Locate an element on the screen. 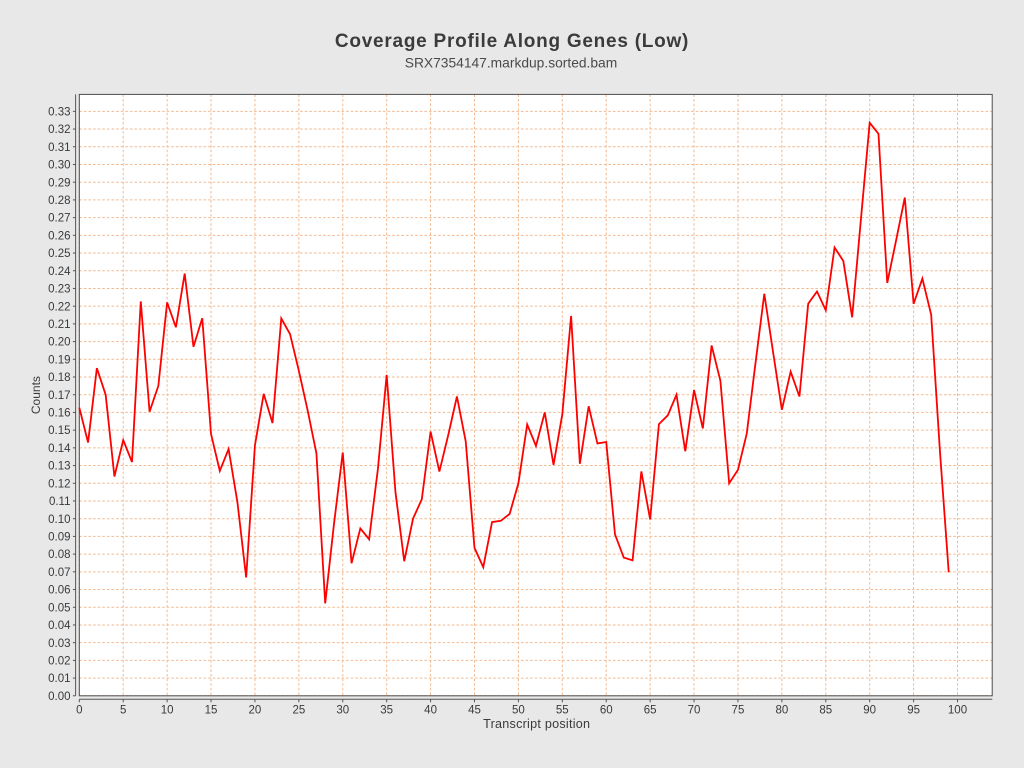  svg-text: 0.08 is located at coordinates (59, 555).